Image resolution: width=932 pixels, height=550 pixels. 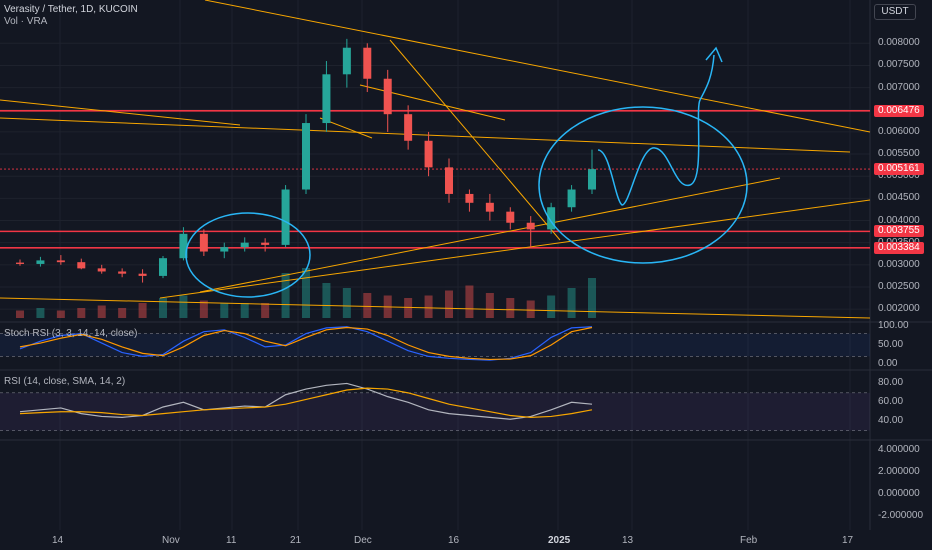 What do you see at coordinates (890, 382) in the screenshot?
I see `rsi-tick-label: 80.00` at bounding box center [890, 382].